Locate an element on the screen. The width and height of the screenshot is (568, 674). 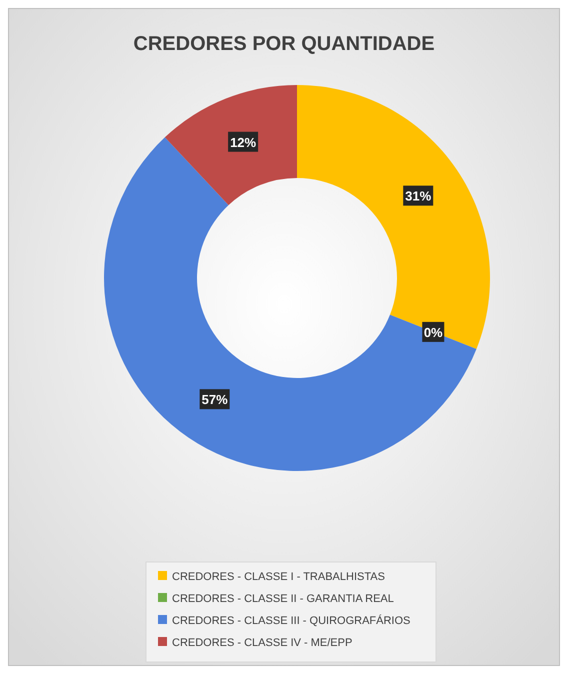
data-label: 31% is located at coordinates (418, 196).